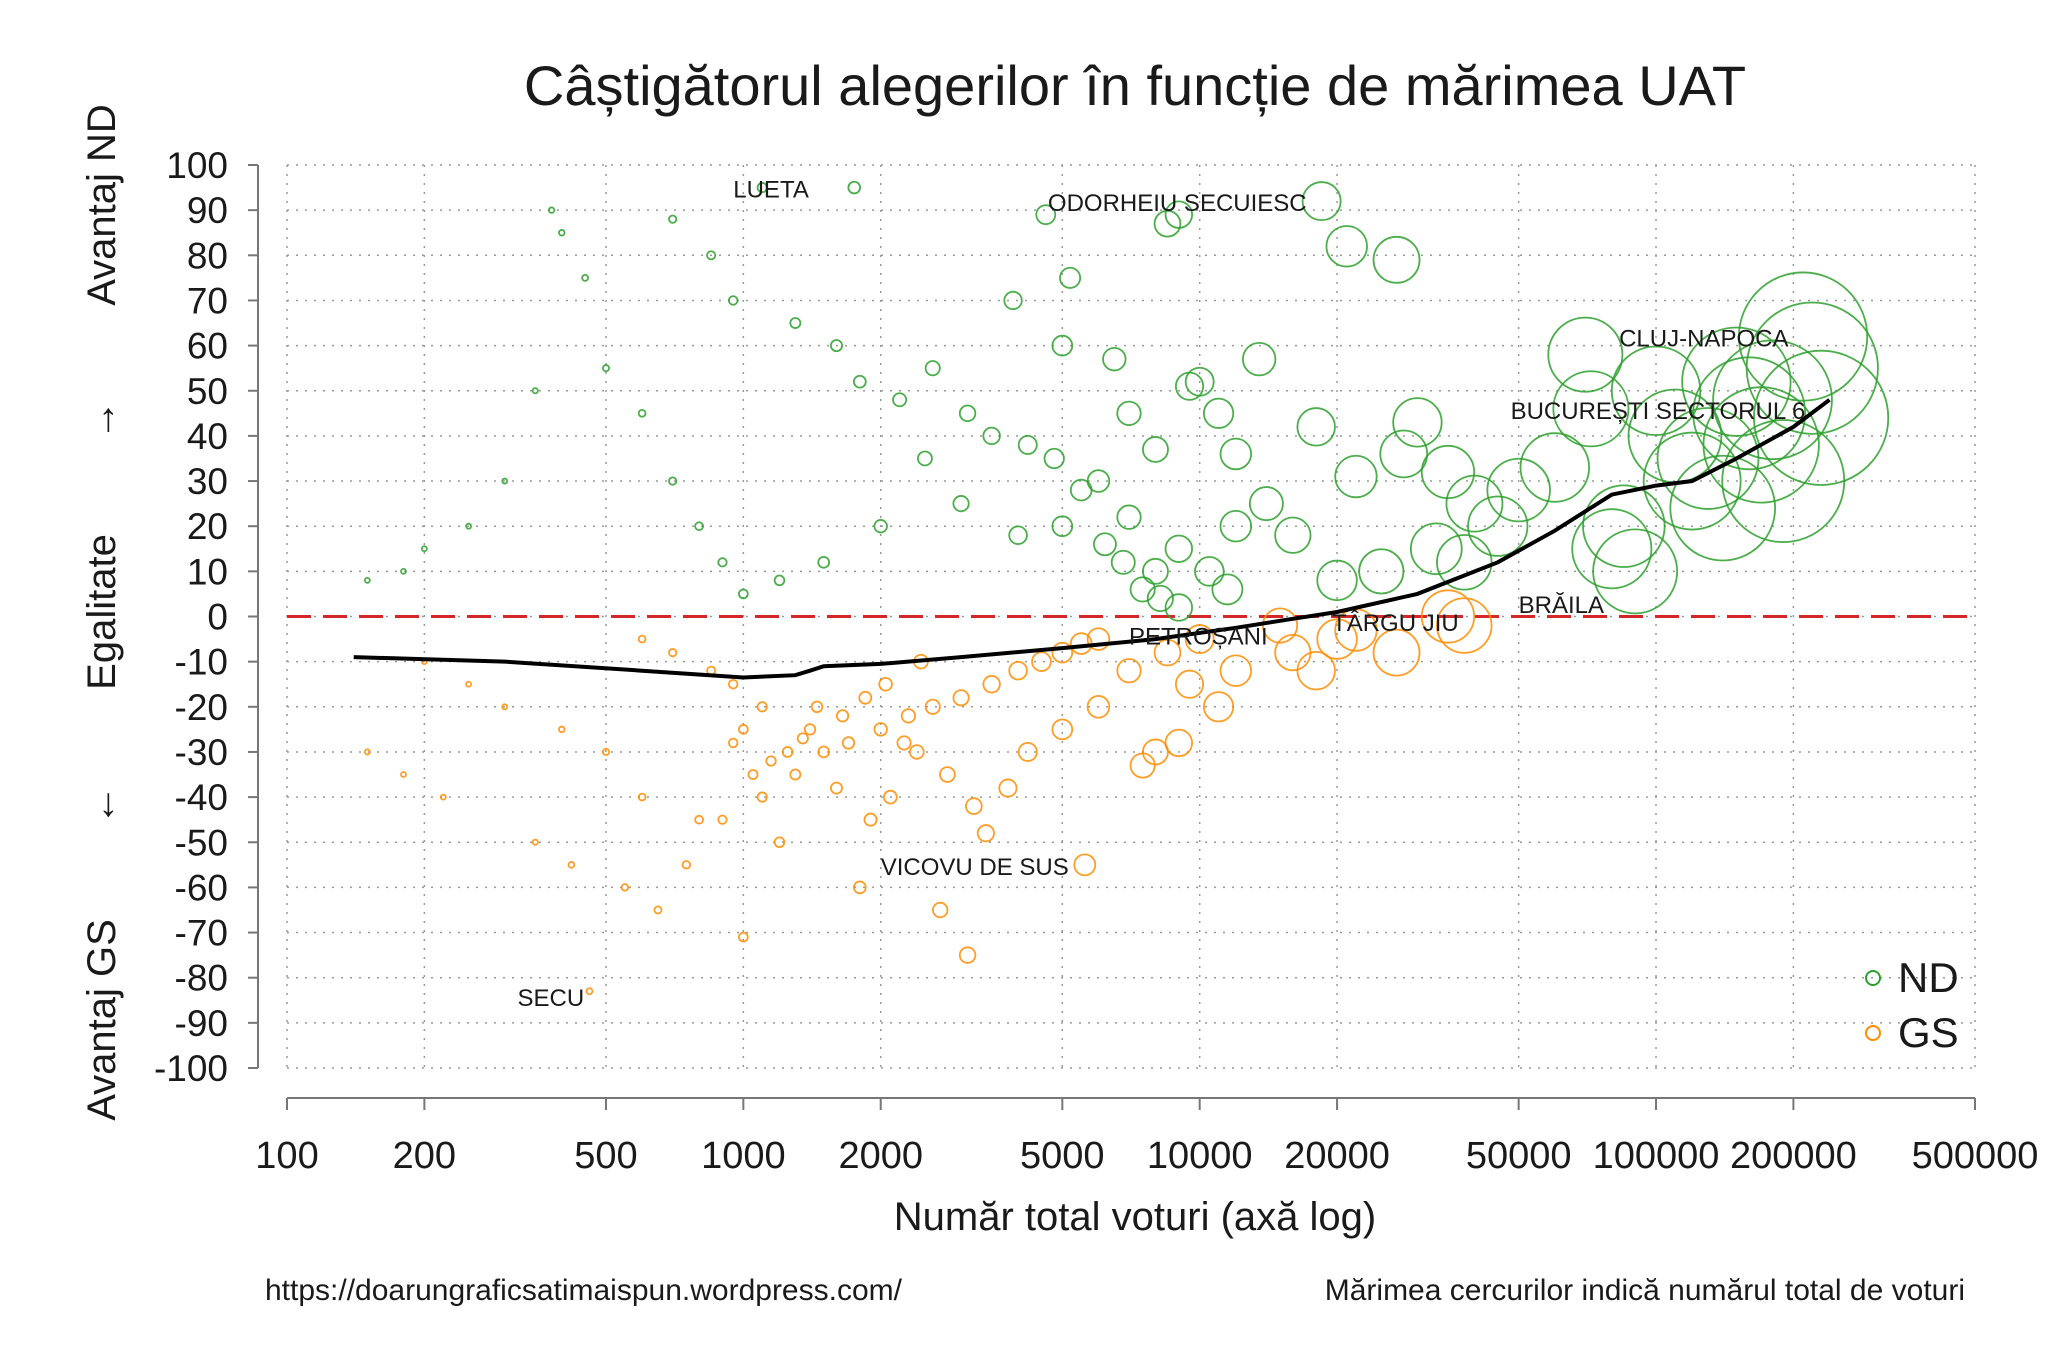  What do you see at coordinates (191, 1068) in the screenshot?
I see `y-tick-label: -100` at bounding box center [191, 1068].